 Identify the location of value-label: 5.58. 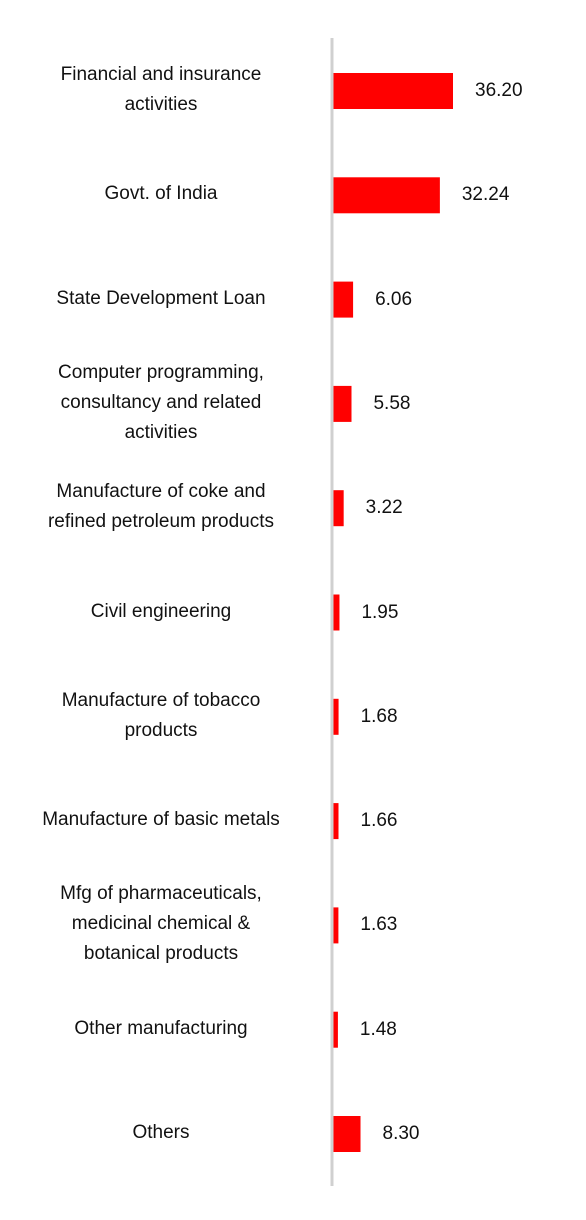
(392, 403).